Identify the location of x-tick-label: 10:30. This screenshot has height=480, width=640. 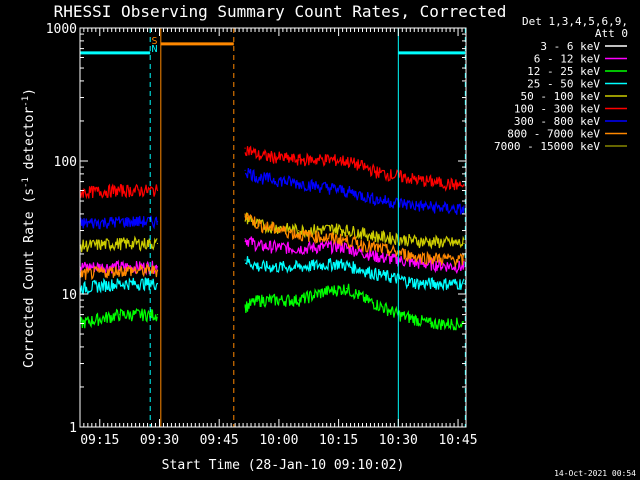
(398, 440).